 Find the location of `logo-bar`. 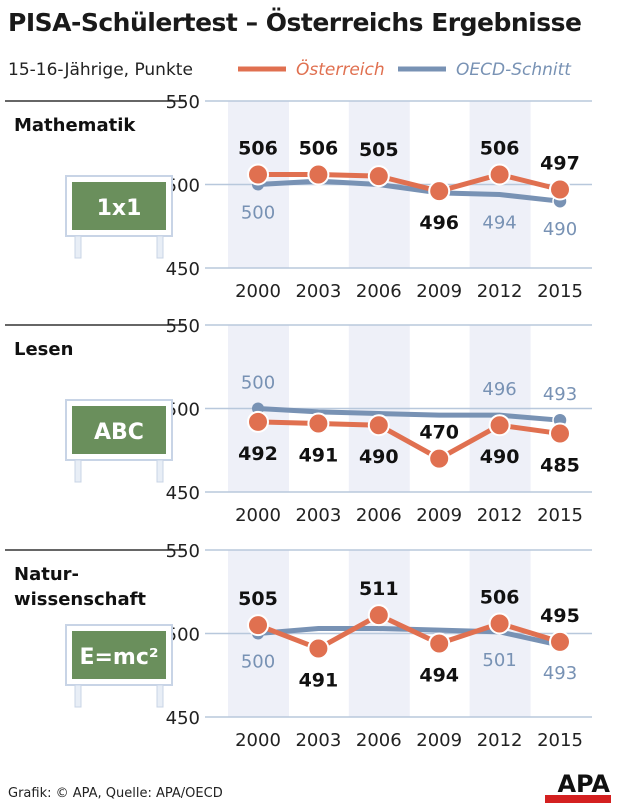

logo-bar is located at coordinates (578, 799).